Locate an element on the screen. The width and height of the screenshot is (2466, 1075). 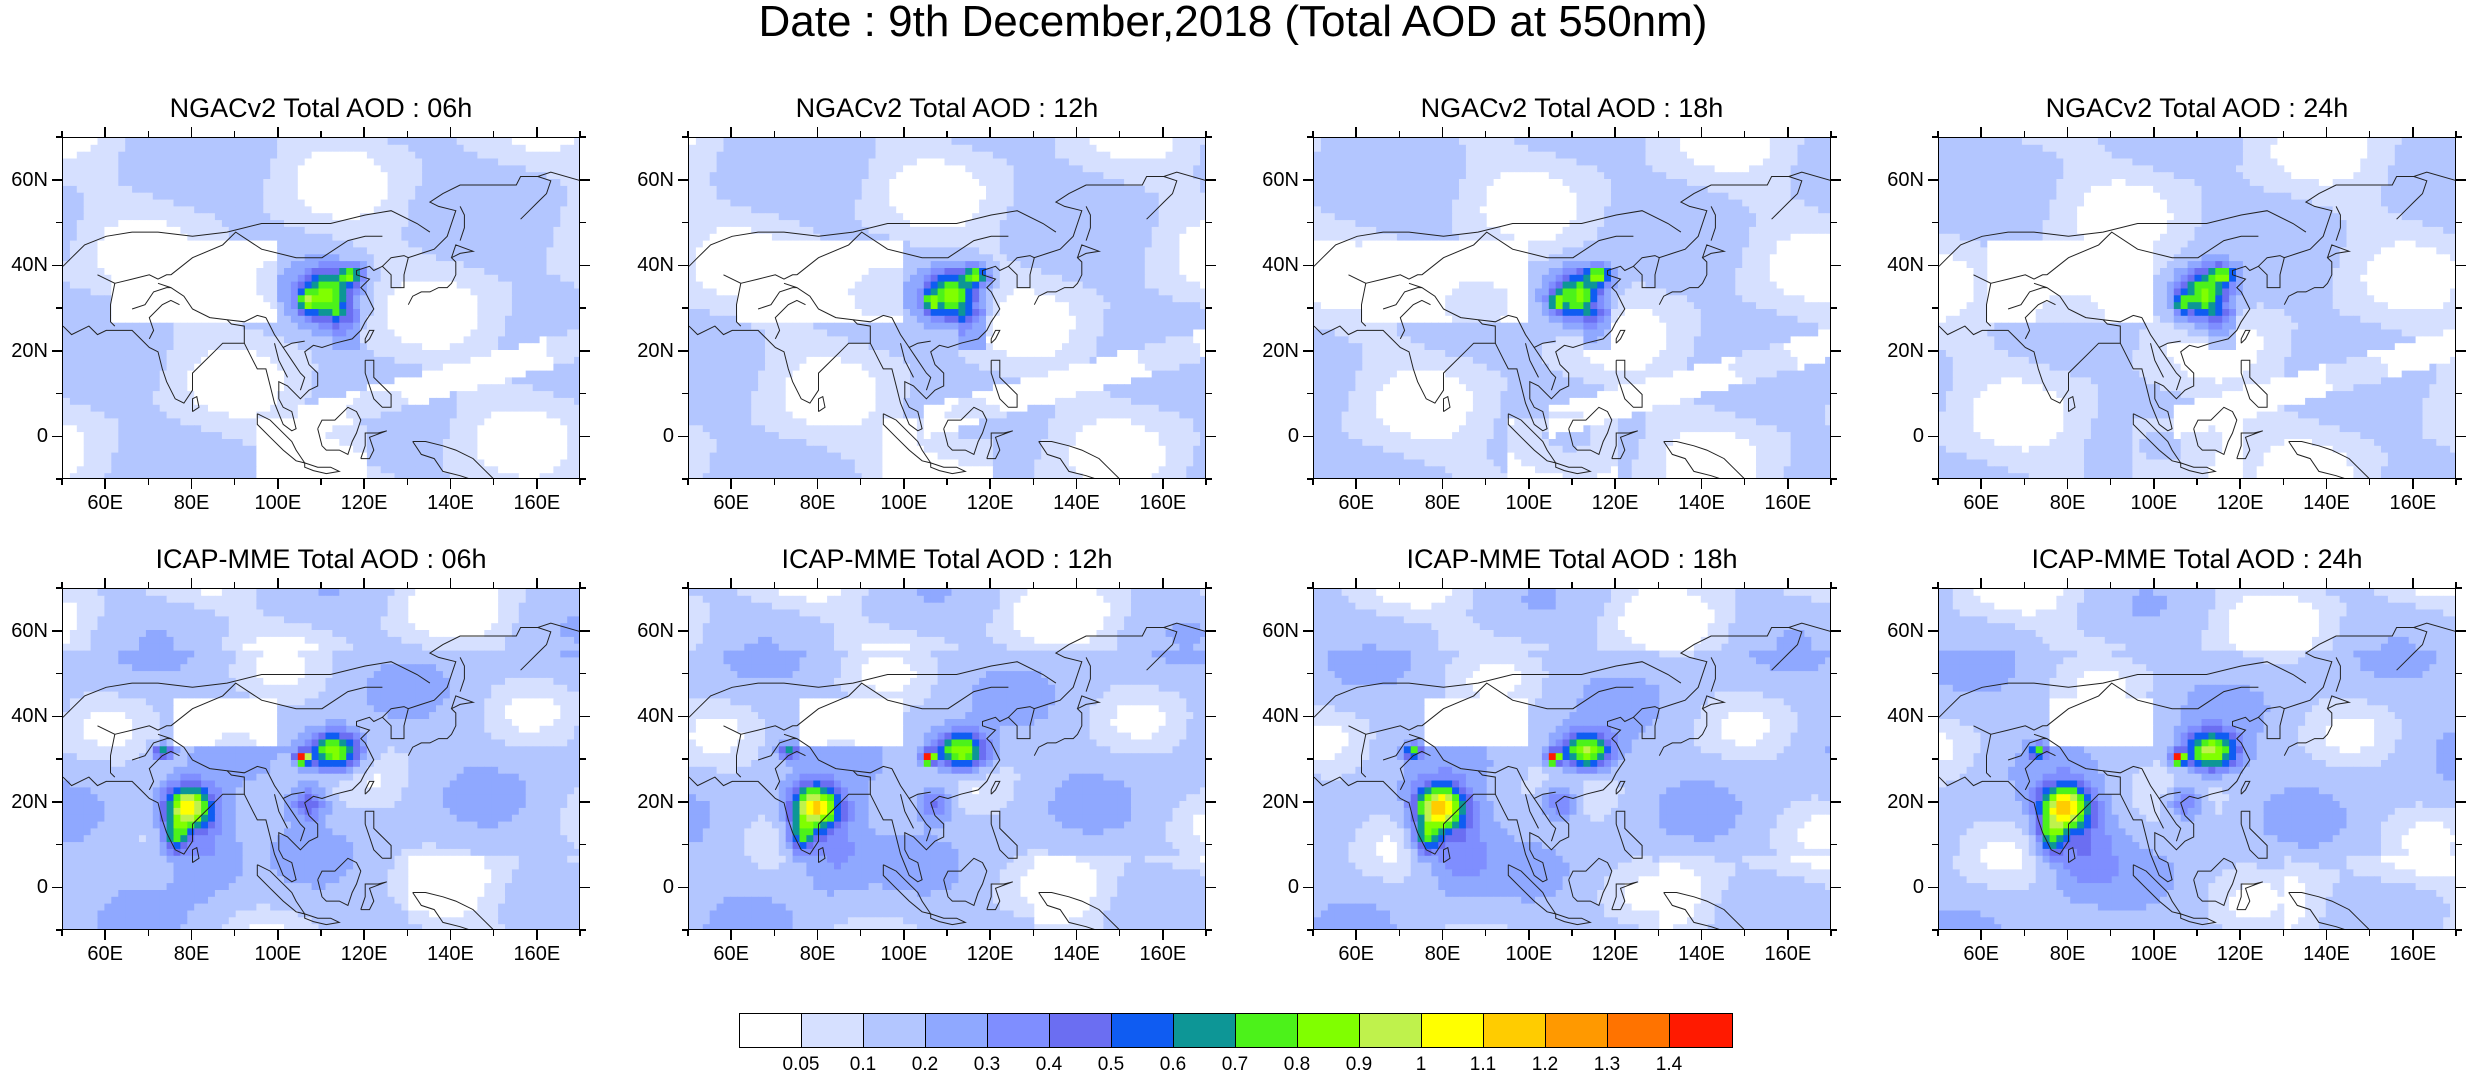
x-tick-label: 80E is located at coordinates (1443, 503).